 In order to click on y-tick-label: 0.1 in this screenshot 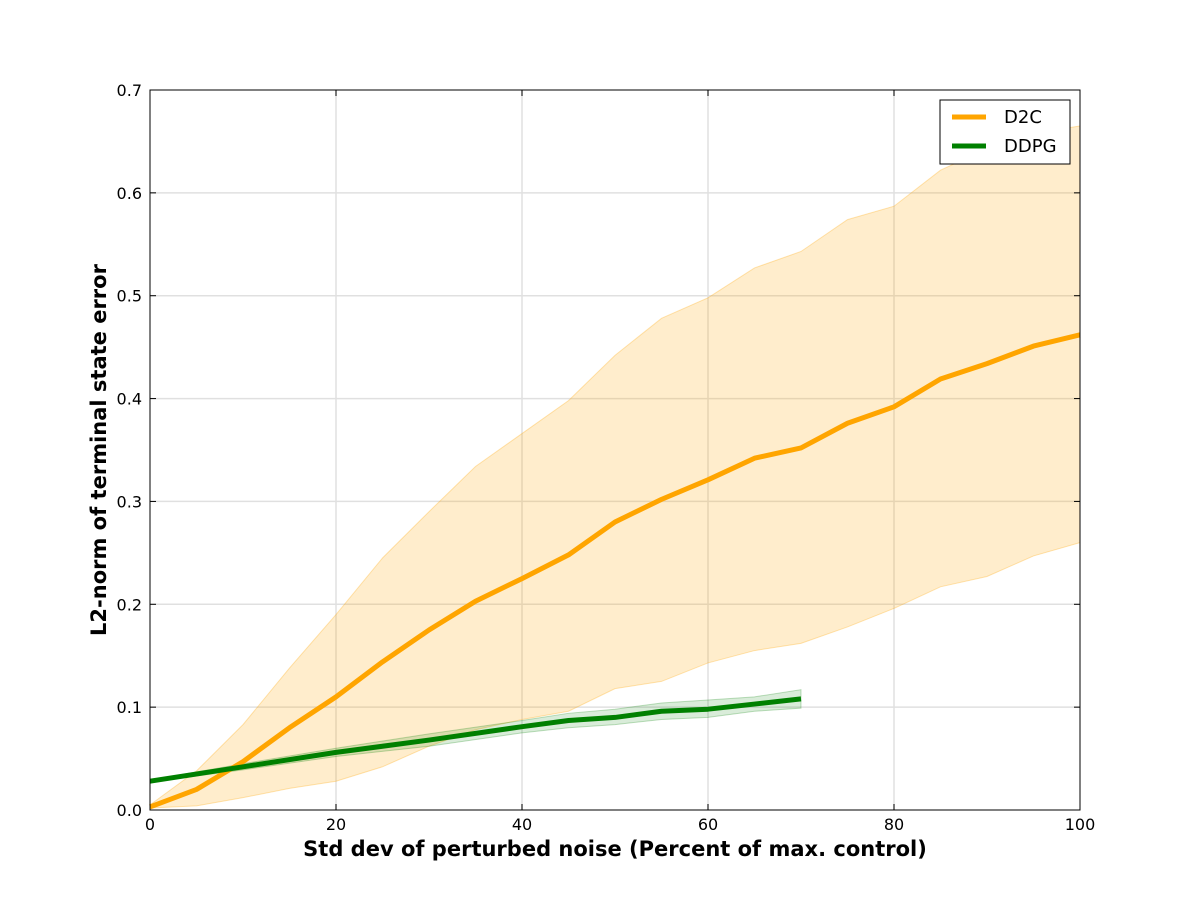, I will do `click(129, 707)`.